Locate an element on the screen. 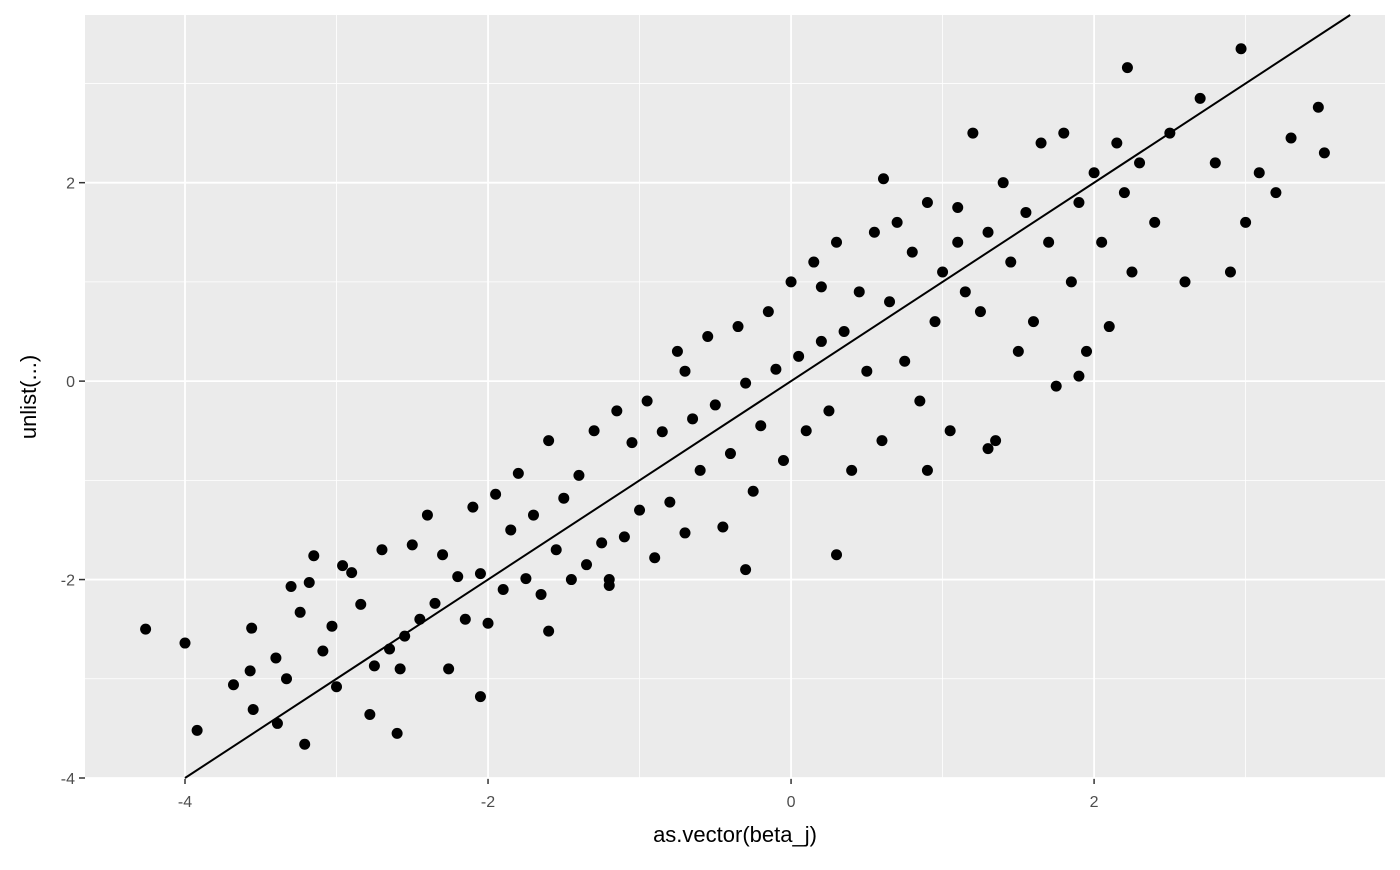 This screenshot has width=1400, height=870. x-tick-label: 2 is located at coordinates (1094, 802).